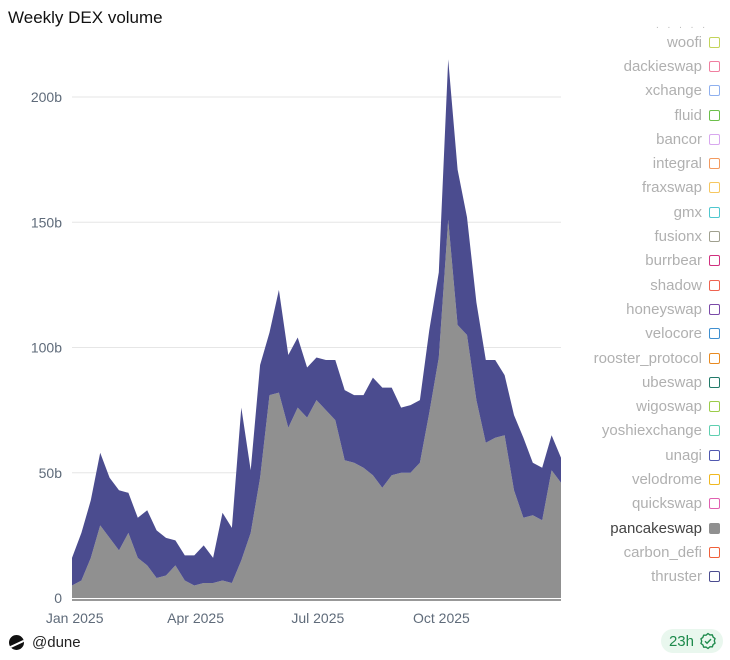 The image size is (730, 660). What do you see at coordinates (620, 552) in the screenshot?
I see `legend-item-carbon-defi: carbon_defi` at bounding box center [620, 552].